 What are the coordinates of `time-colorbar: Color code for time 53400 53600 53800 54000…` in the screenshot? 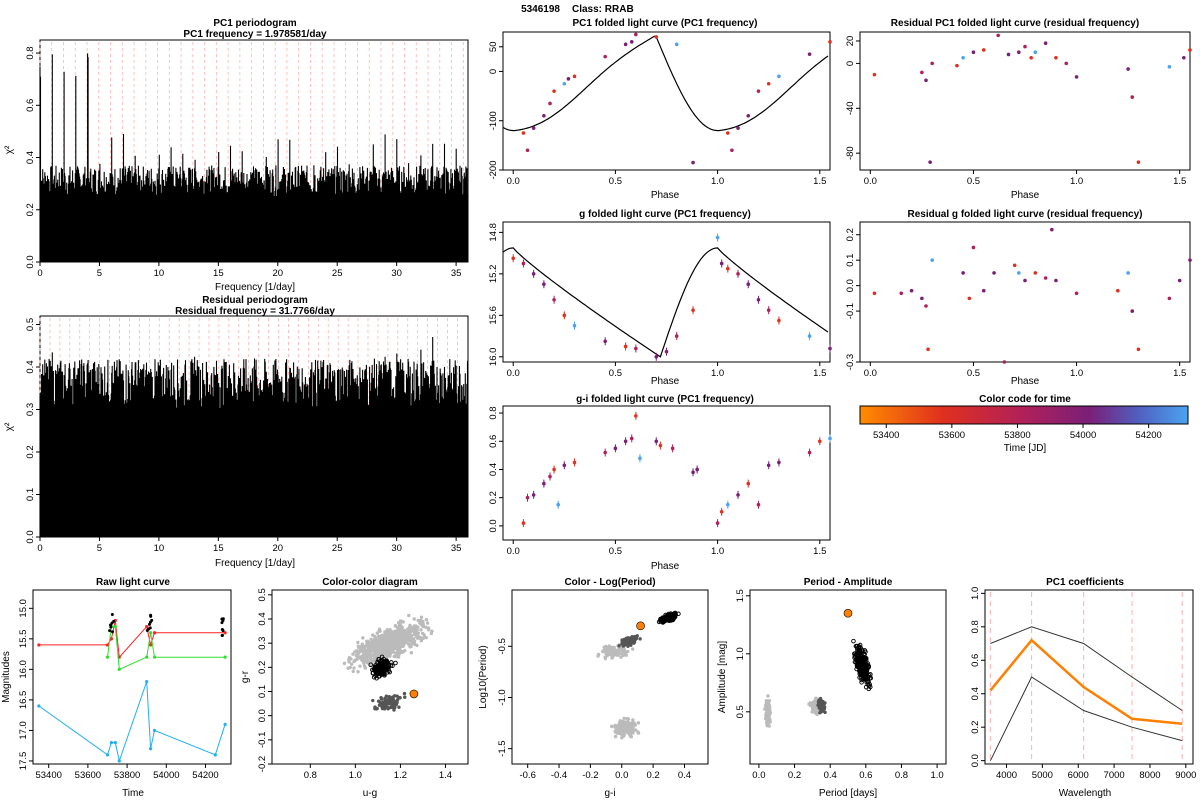 It's located at (1024, 424).